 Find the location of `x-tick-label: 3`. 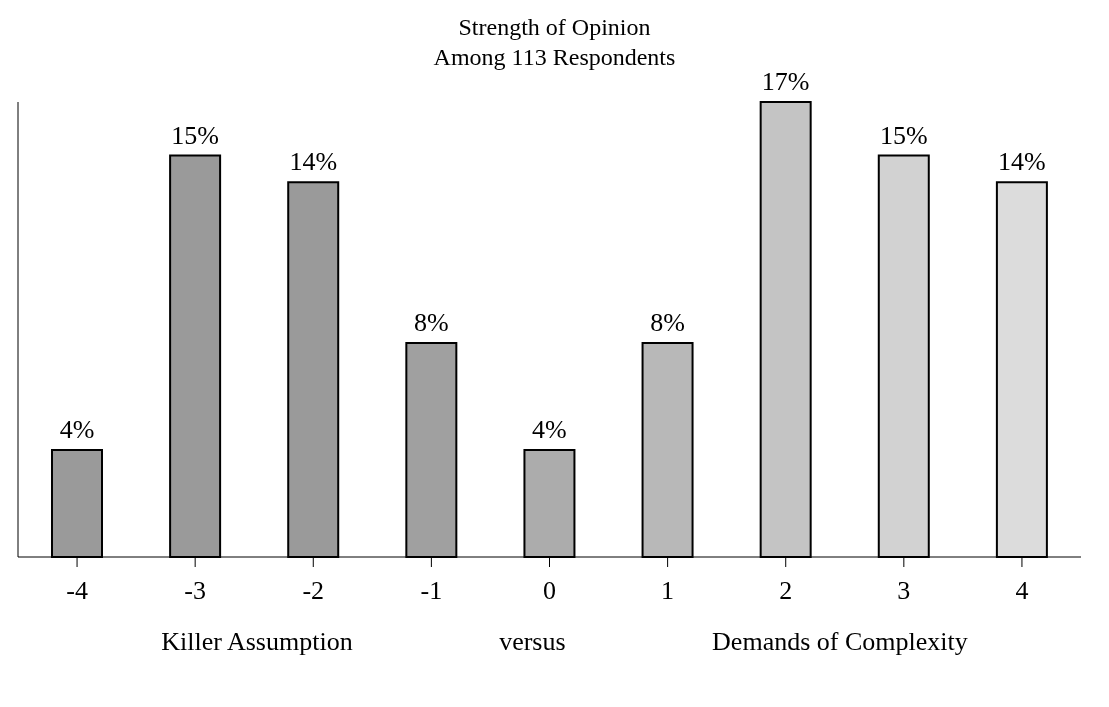

x-tick-label: 3 is located at coordinates (904, 591).